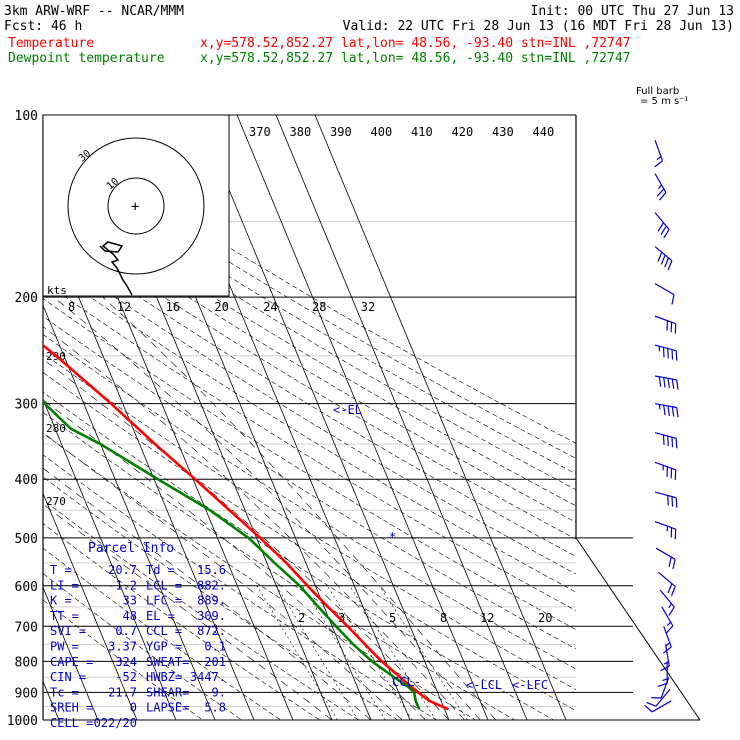  What do you see at coordinates (215, 708) in the screenshot?
I see `parcel-value-right: 5.8` at bounding box center [215, 708].